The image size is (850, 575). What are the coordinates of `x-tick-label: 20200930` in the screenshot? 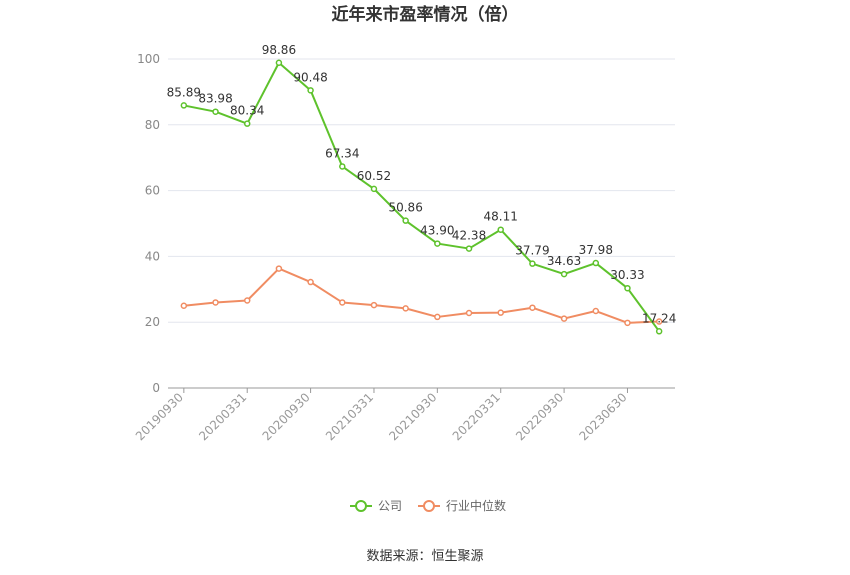 It's located at (286, 416).